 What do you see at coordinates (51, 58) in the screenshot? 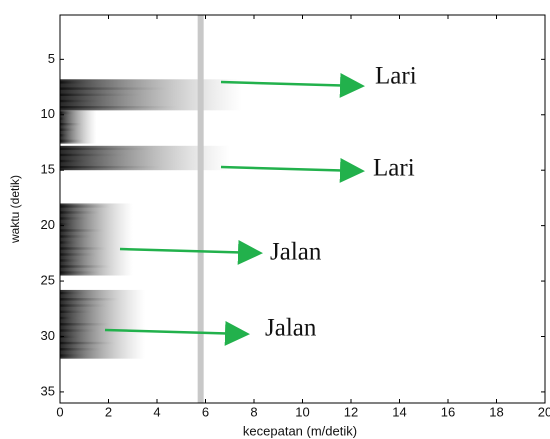
I see `y-tick-label: 5` at bounding box center [51, 58].